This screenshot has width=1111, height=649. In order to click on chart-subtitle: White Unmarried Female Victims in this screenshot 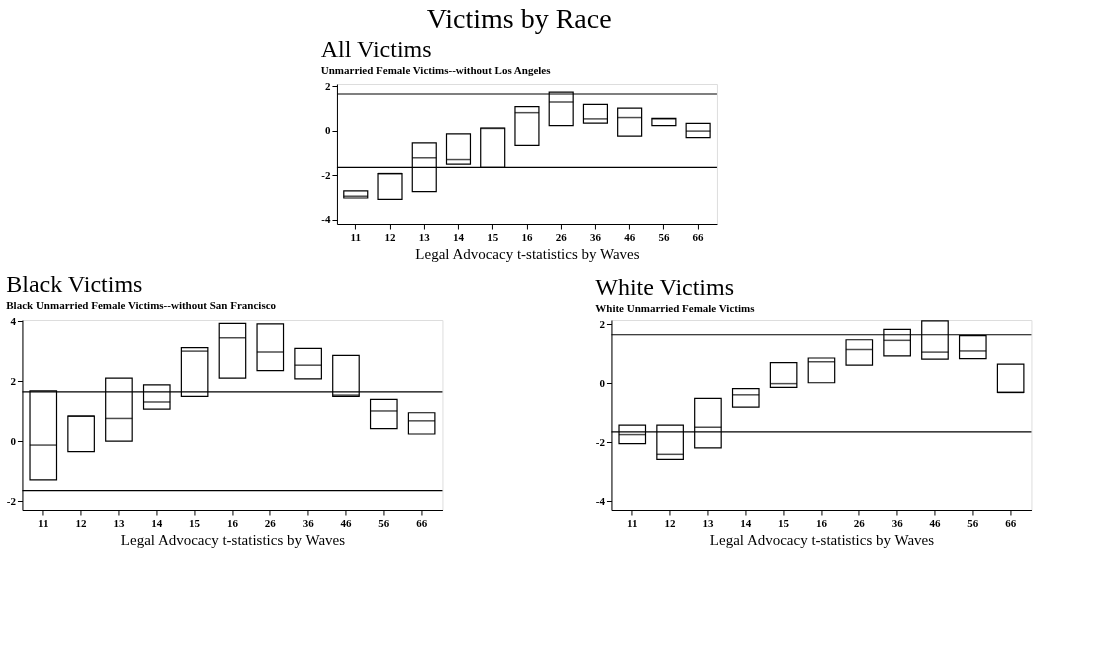, I will do `click(675, 308)`.